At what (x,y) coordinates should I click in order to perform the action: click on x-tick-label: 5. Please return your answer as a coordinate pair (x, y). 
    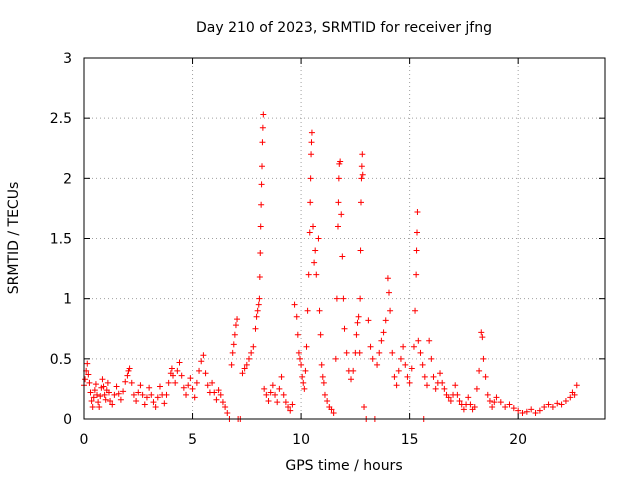
    Looking at the image, I should click on (192, 440).